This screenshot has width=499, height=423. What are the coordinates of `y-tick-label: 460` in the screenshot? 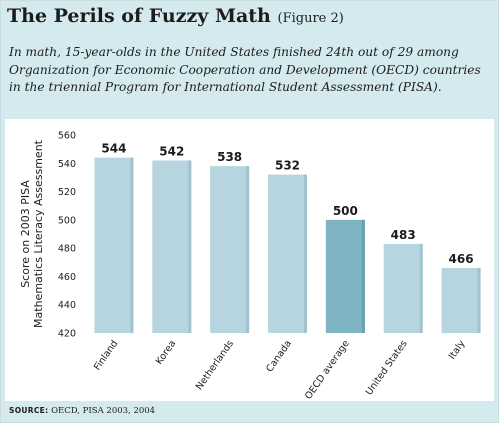 It's located at (67, 277).